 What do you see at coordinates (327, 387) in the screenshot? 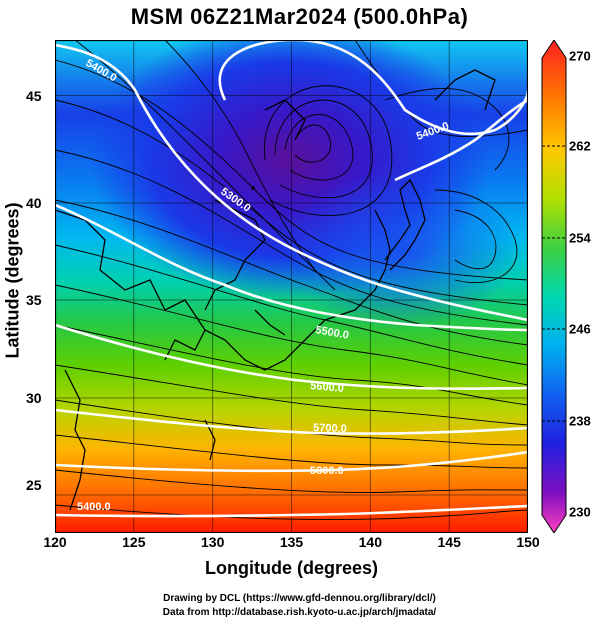
I see `contour-label: 5600.0` at bounding box center [327, 387].